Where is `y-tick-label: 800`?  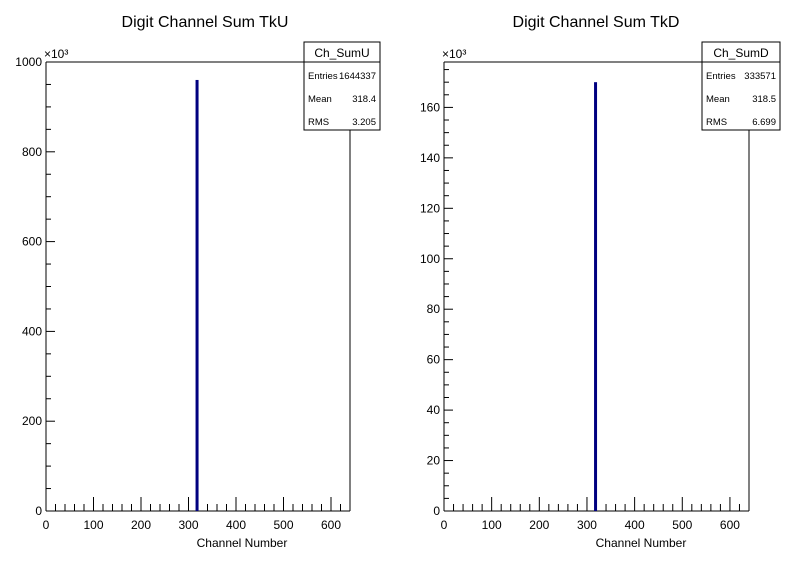 y-tick-label: 800 is located at coordinates (32, 152).